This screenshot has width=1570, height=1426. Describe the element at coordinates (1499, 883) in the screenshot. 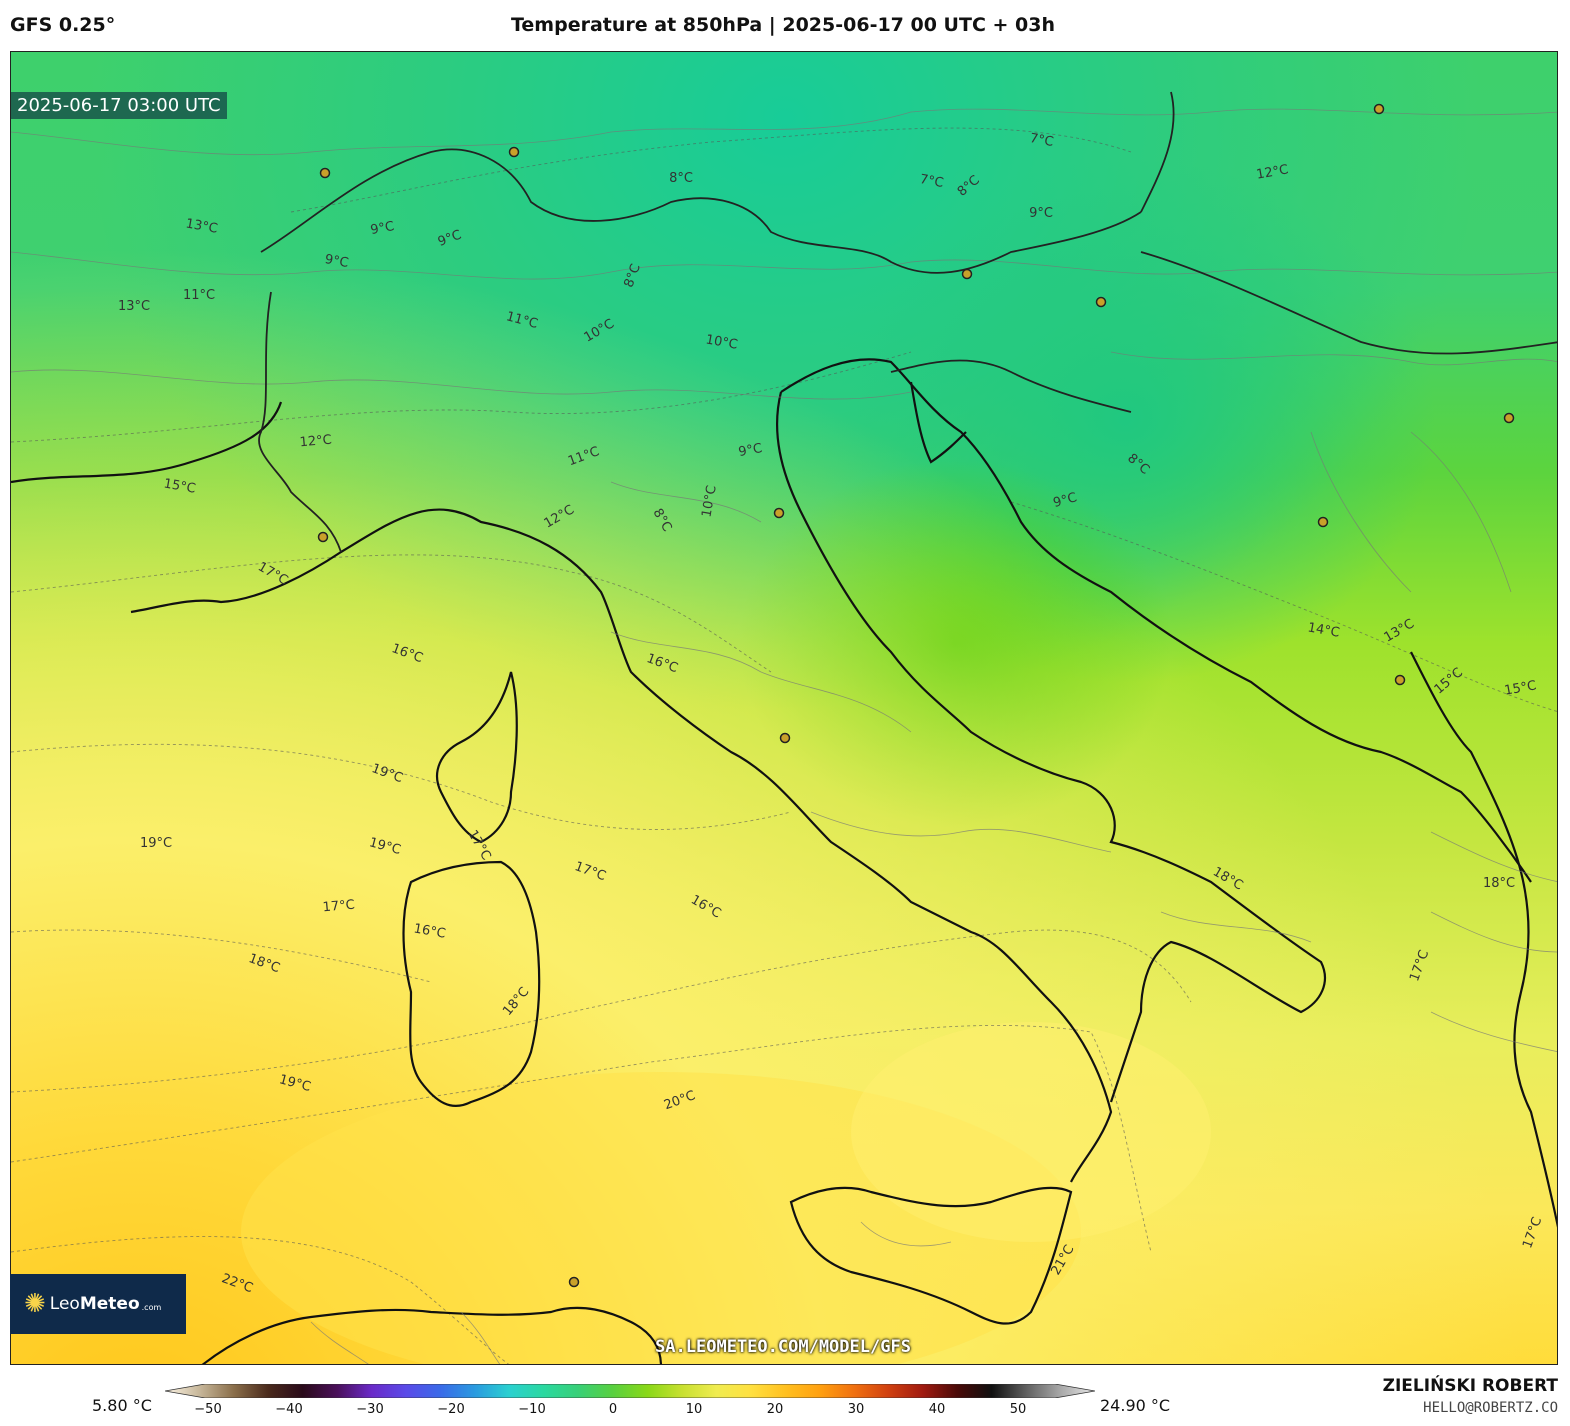

I see `contour-label: 18°C` at that location.